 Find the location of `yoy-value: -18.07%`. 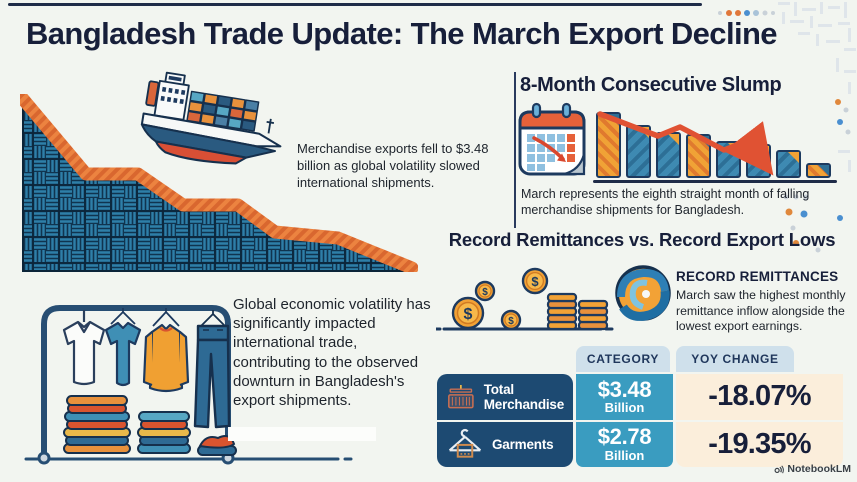

yoy-value: -18.07% is located at coordinates (759, 396).